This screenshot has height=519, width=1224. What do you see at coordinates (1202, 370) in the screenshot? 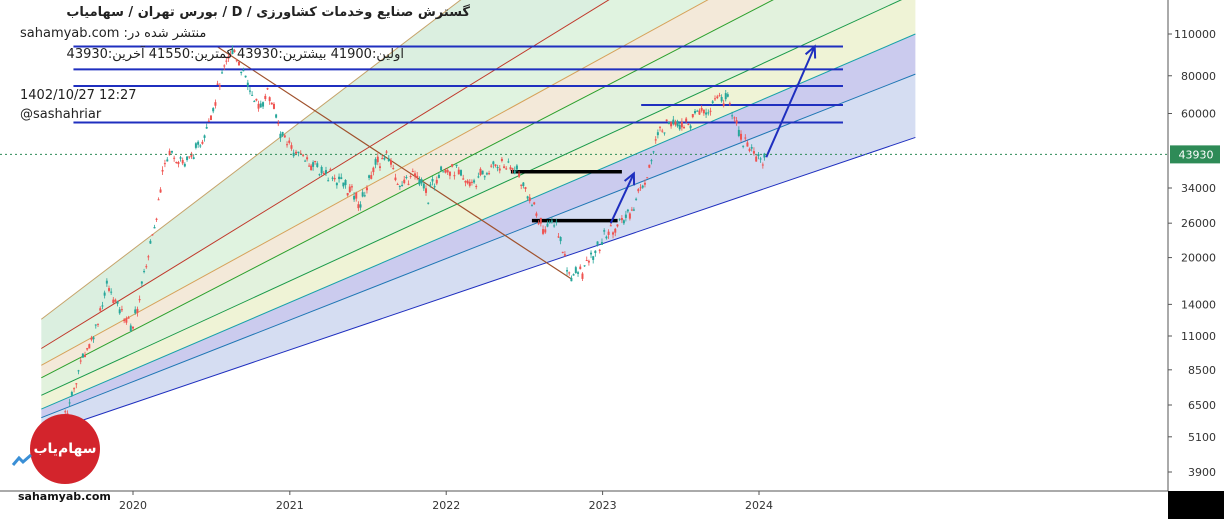
I see `y-tick-label: 8500` at bounding box center [1202, 370].